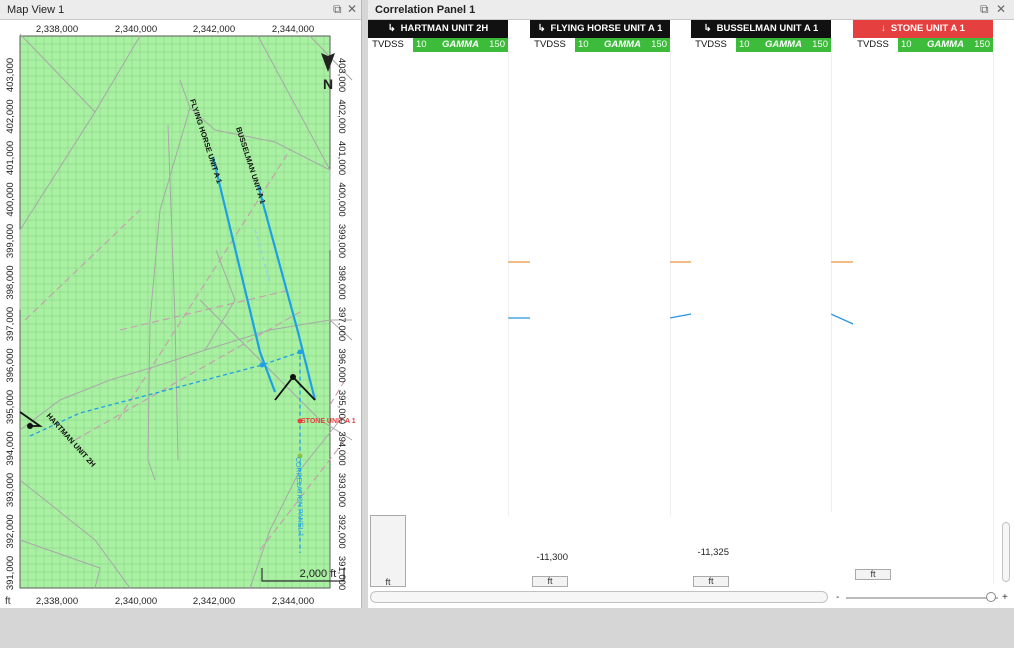 The height and width of the screenshot is (648, 1014). Describe the element at coordinates (299, 497) in the screenshot. I see `correlation-panel-label: CORRELATION PANEL 1` at that location.